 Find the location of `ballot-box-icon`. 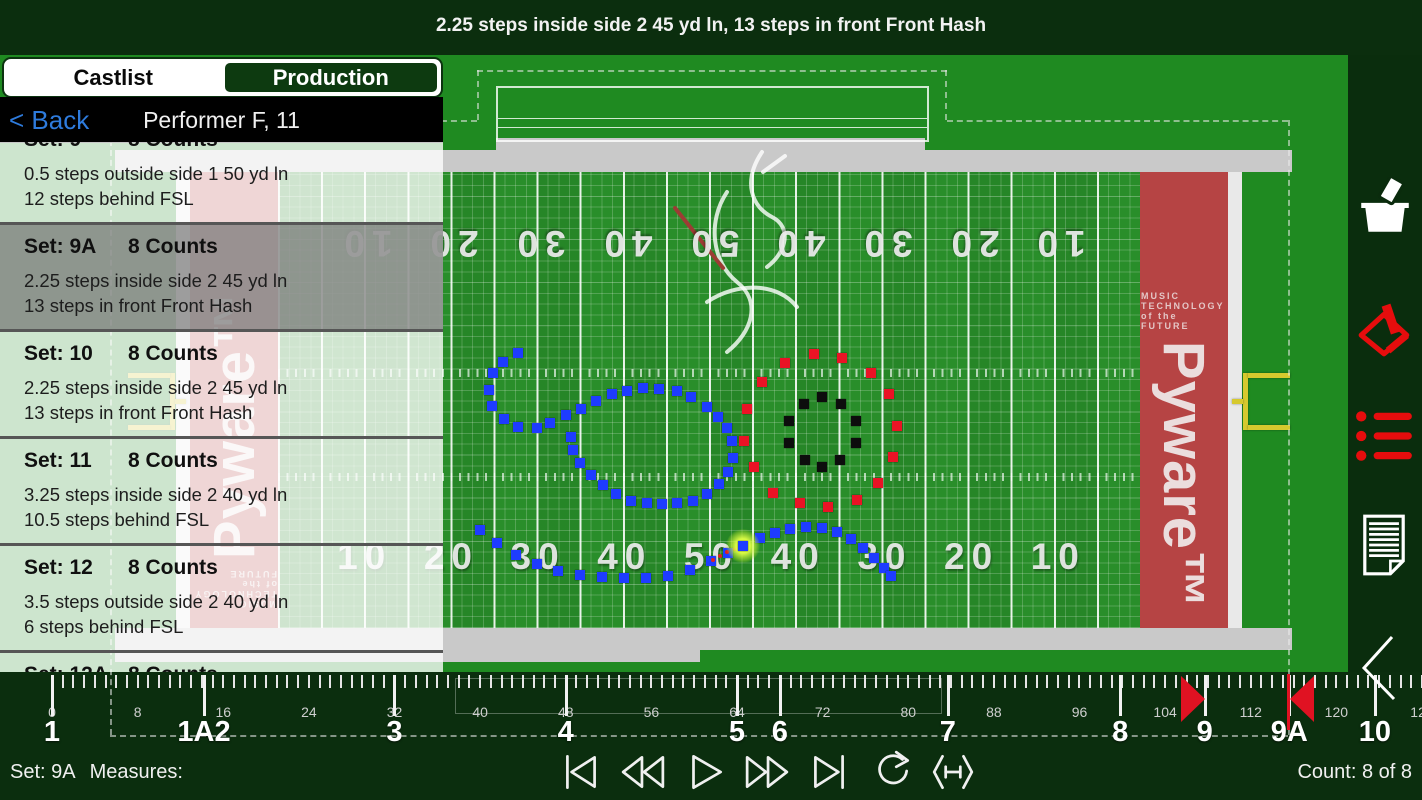

ballot-box-icon is located at coordinates (1385, 207).